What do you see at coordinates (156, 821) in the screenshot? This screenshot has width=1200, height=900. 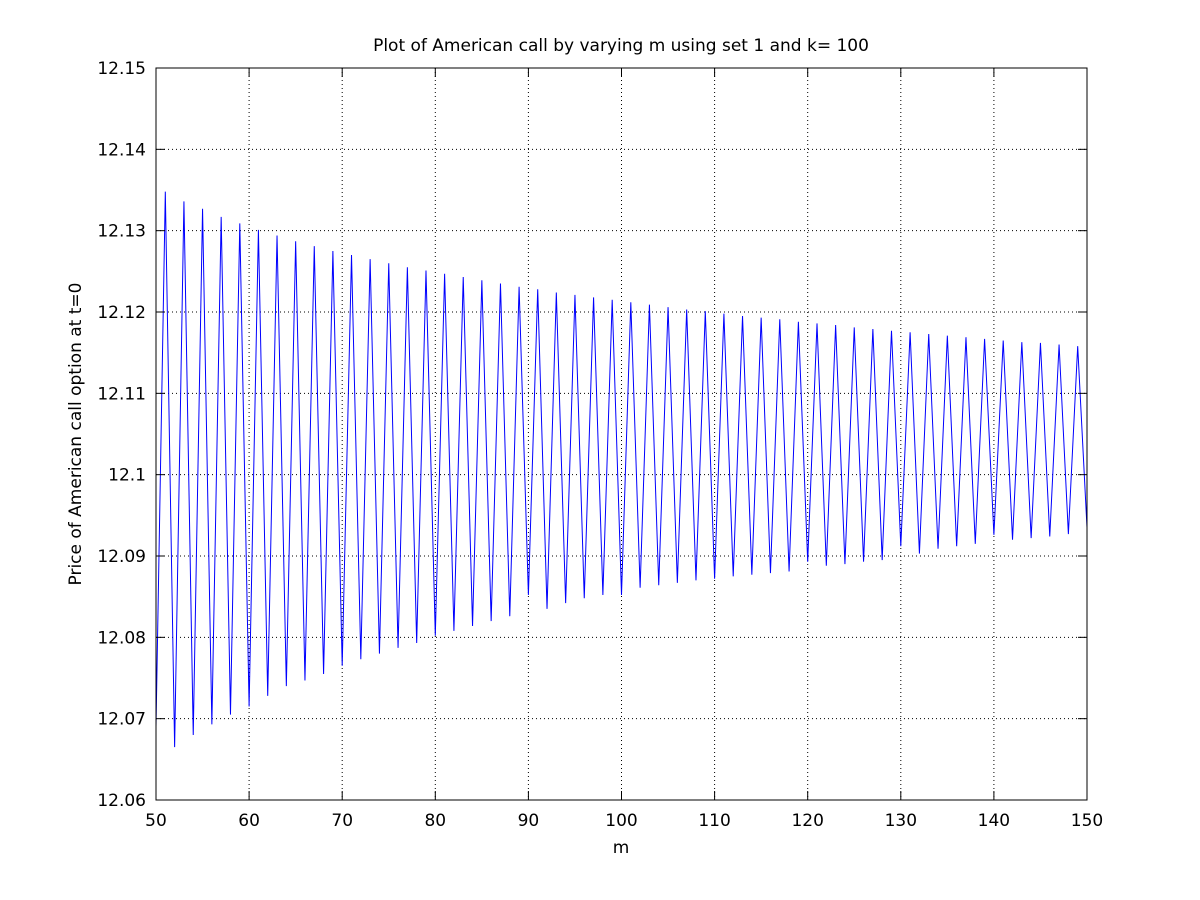 I see `x-tick-label: 50` at bounding box center [156, 821].